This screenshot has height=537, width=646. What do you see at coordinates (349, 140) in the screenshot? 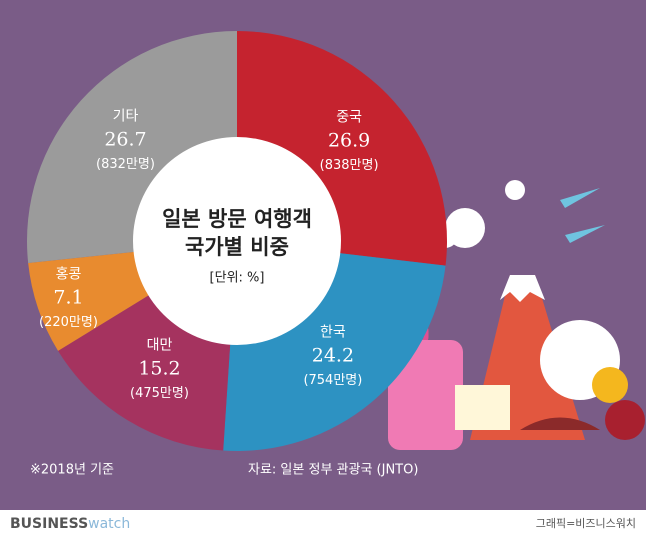
I see `value-label: 26.9` at bounding box center [349, 140].